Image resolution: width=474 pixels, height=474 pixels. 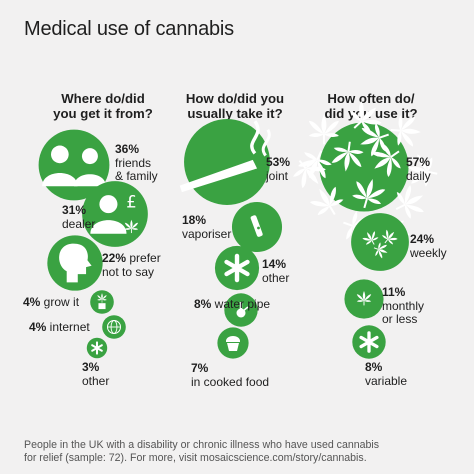 I want to click on vaporiser-icon, so click(x=256, y=226).